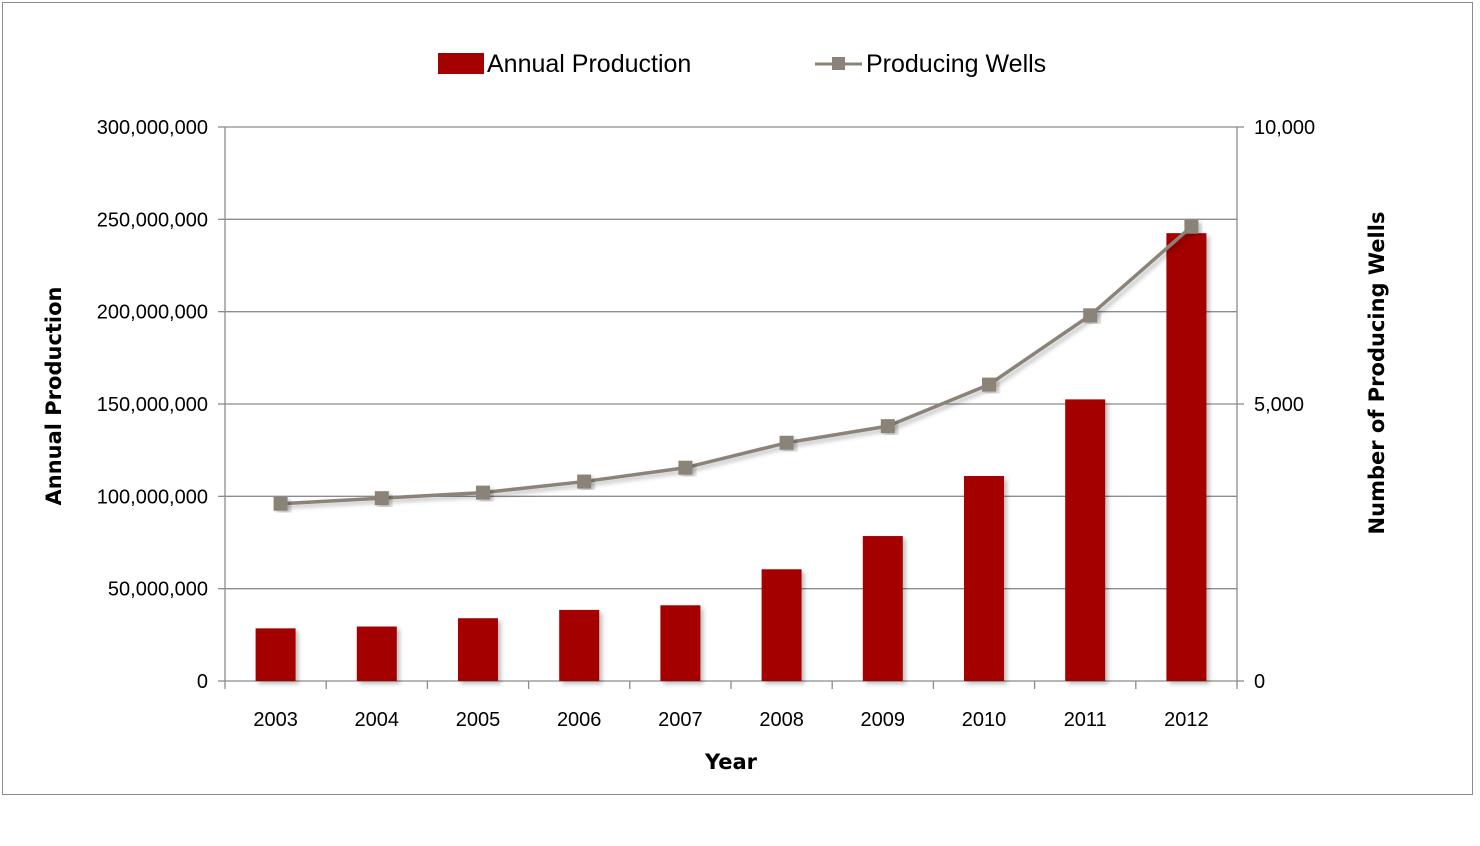  I want to click on x-tick-label: 2005, so click(478, 720).